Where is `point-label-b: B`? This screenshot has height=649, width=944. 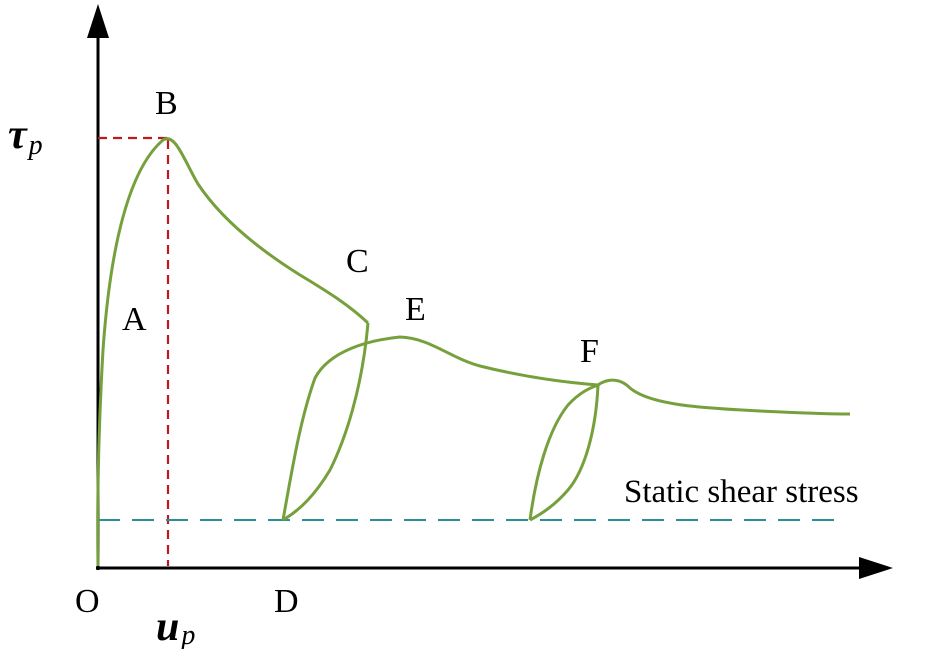
point-label-b: B is located at coordinates (166, 103).